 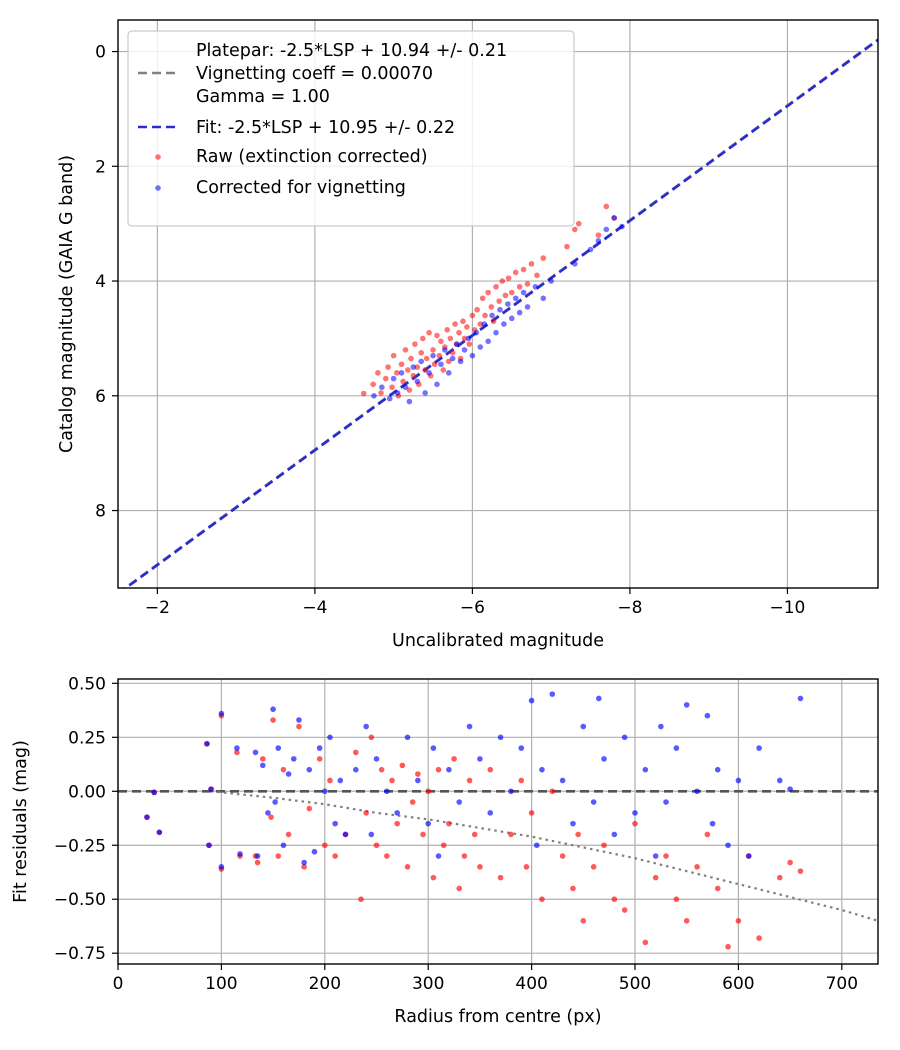 What do you see at coordinates (158, 188) in the screenshot?
I see `legend-marker-handle` at bounding box center [158, 188].